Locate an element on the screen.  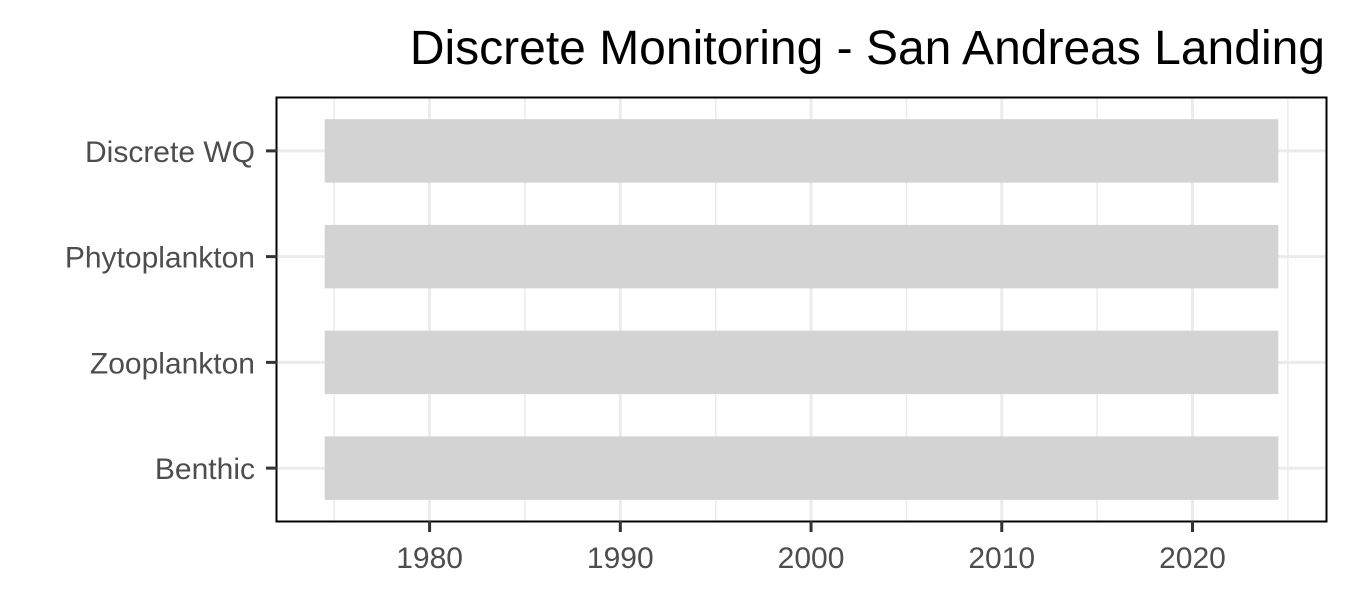
x-tick-label: 2010 is located at coordinates (1001, 558).